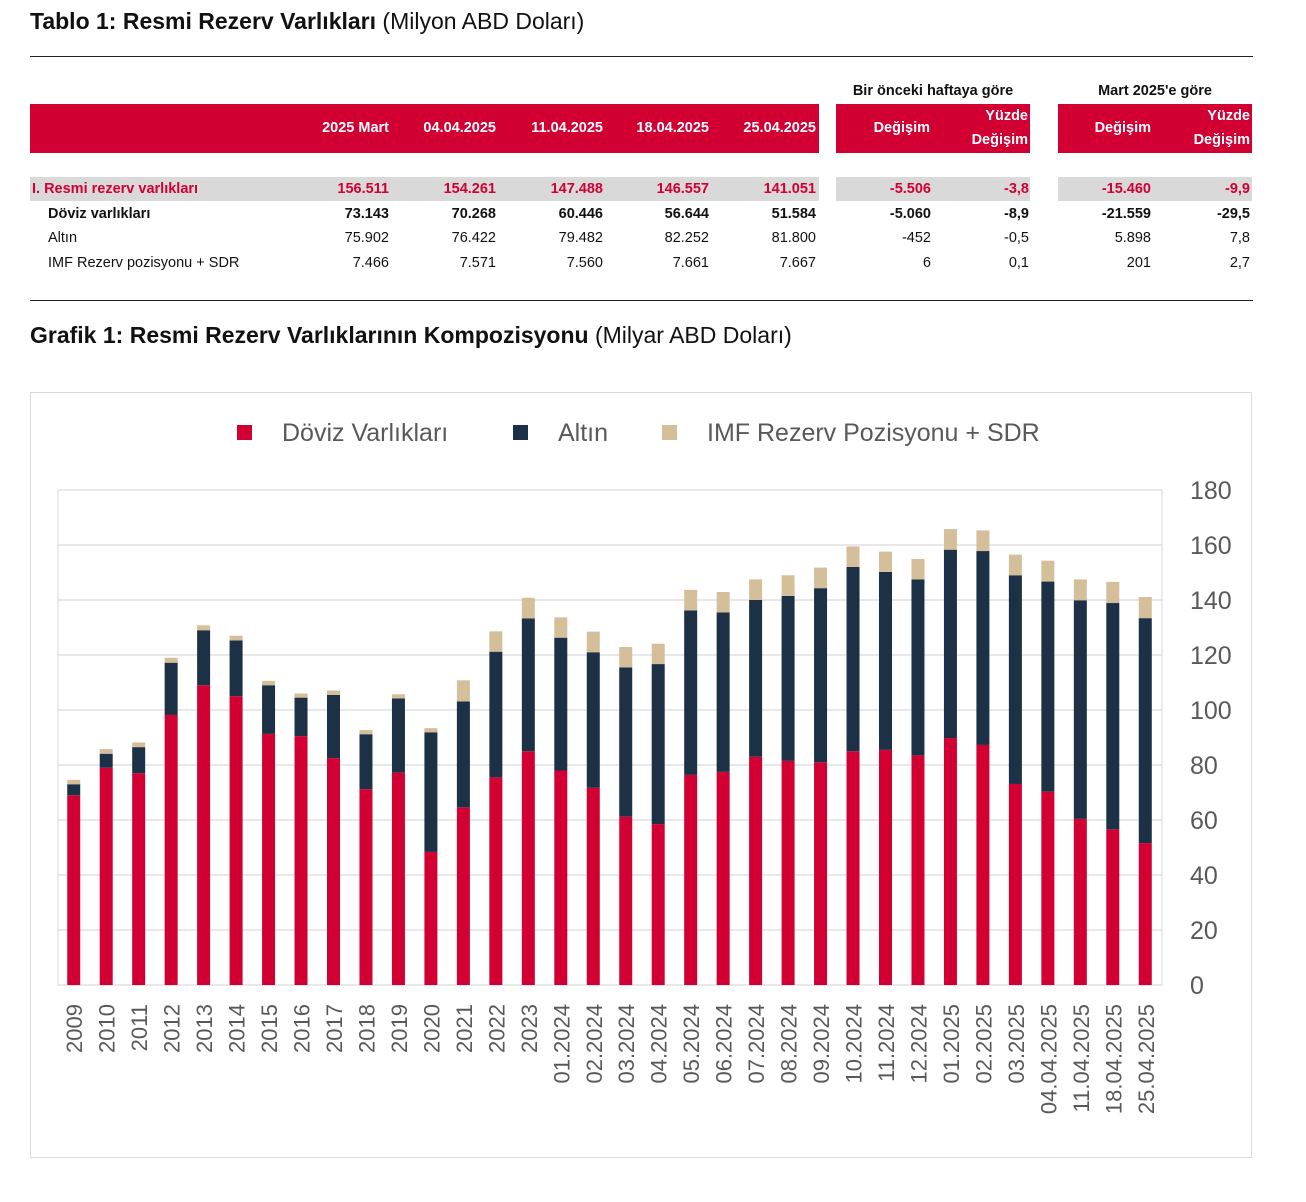  Describe the element at coordinates (1228, 116) in the screenshot. I see `col-header-march-pct-1: Yüzde` at that location.